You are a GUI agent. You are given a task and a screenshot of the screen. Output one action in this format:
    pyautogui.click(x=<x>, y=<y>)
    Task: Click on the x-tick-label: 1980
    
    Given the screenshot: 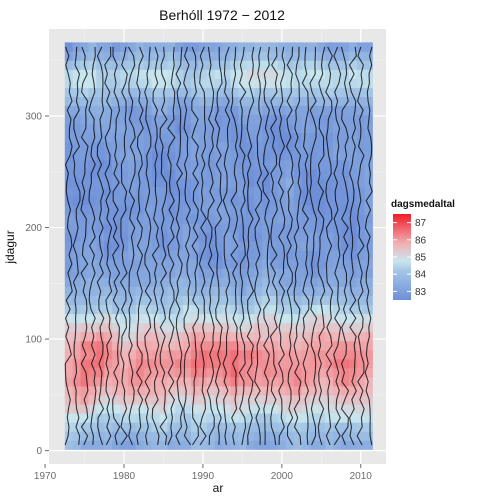 What is the action you would take?
    pyautogui.click(x=124, y=476)
    